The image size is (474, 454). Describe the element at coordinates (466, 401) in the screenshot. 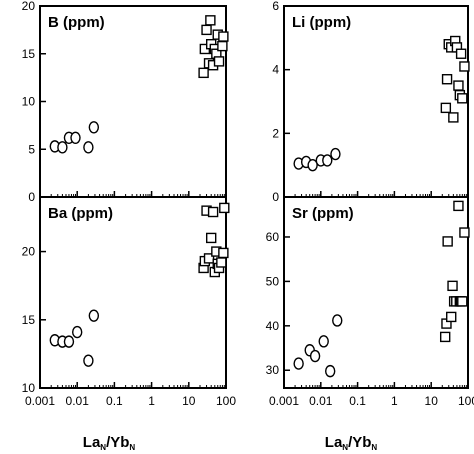

I see `x-tick-label-sr: 100` at that location.